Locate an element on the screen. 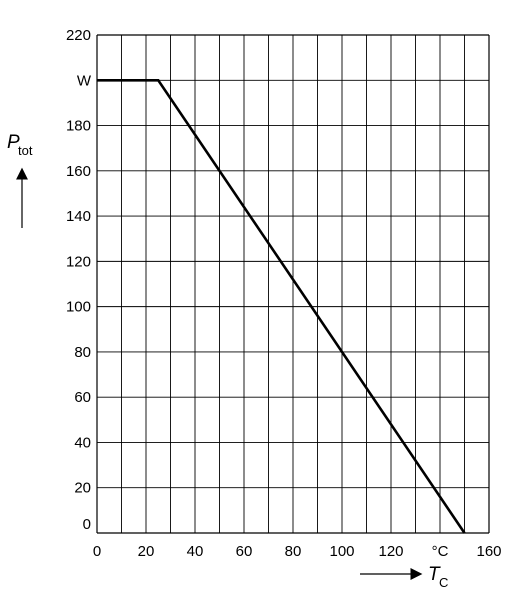 The height and width of the screenshot is (595, 522). x-axis-title: T C is located at coordinates (404, 577).